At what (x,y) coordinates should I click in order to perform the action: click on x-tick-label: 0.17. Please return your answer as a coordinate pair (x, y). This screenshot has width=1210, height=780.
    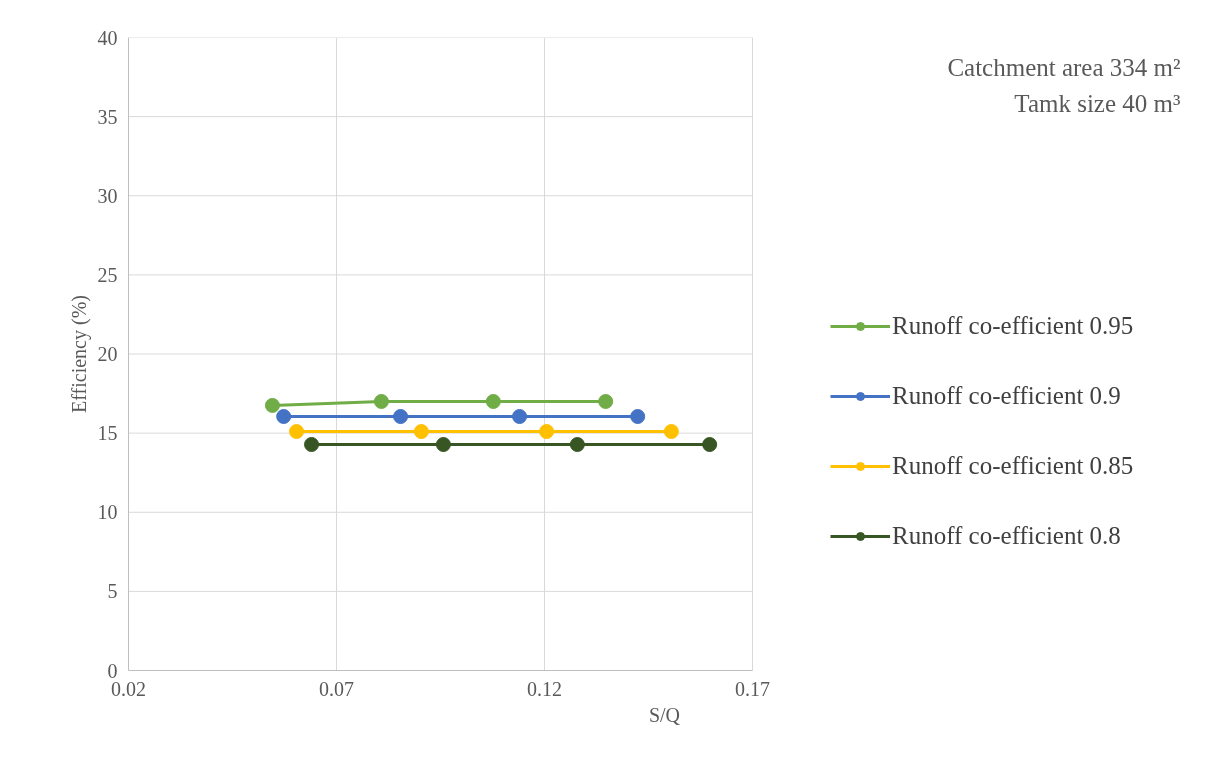
    Looking at the image, I should click on (752, 688).